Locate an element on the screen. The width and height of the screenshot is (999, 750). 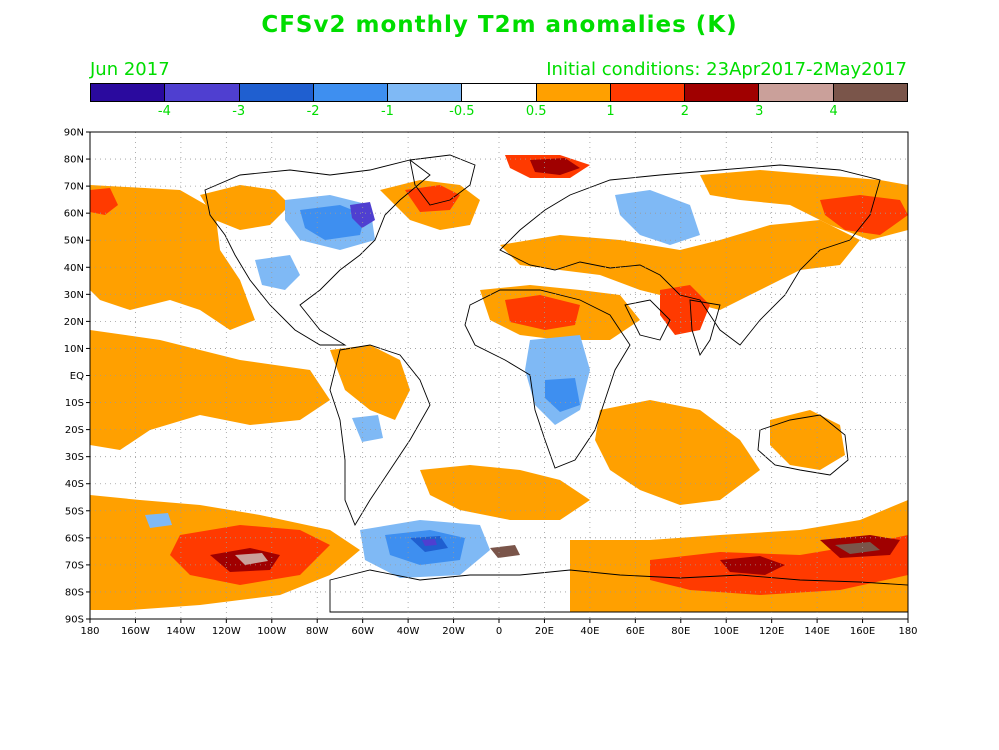
legend-label: 3 is located at coordinates (759, 111).